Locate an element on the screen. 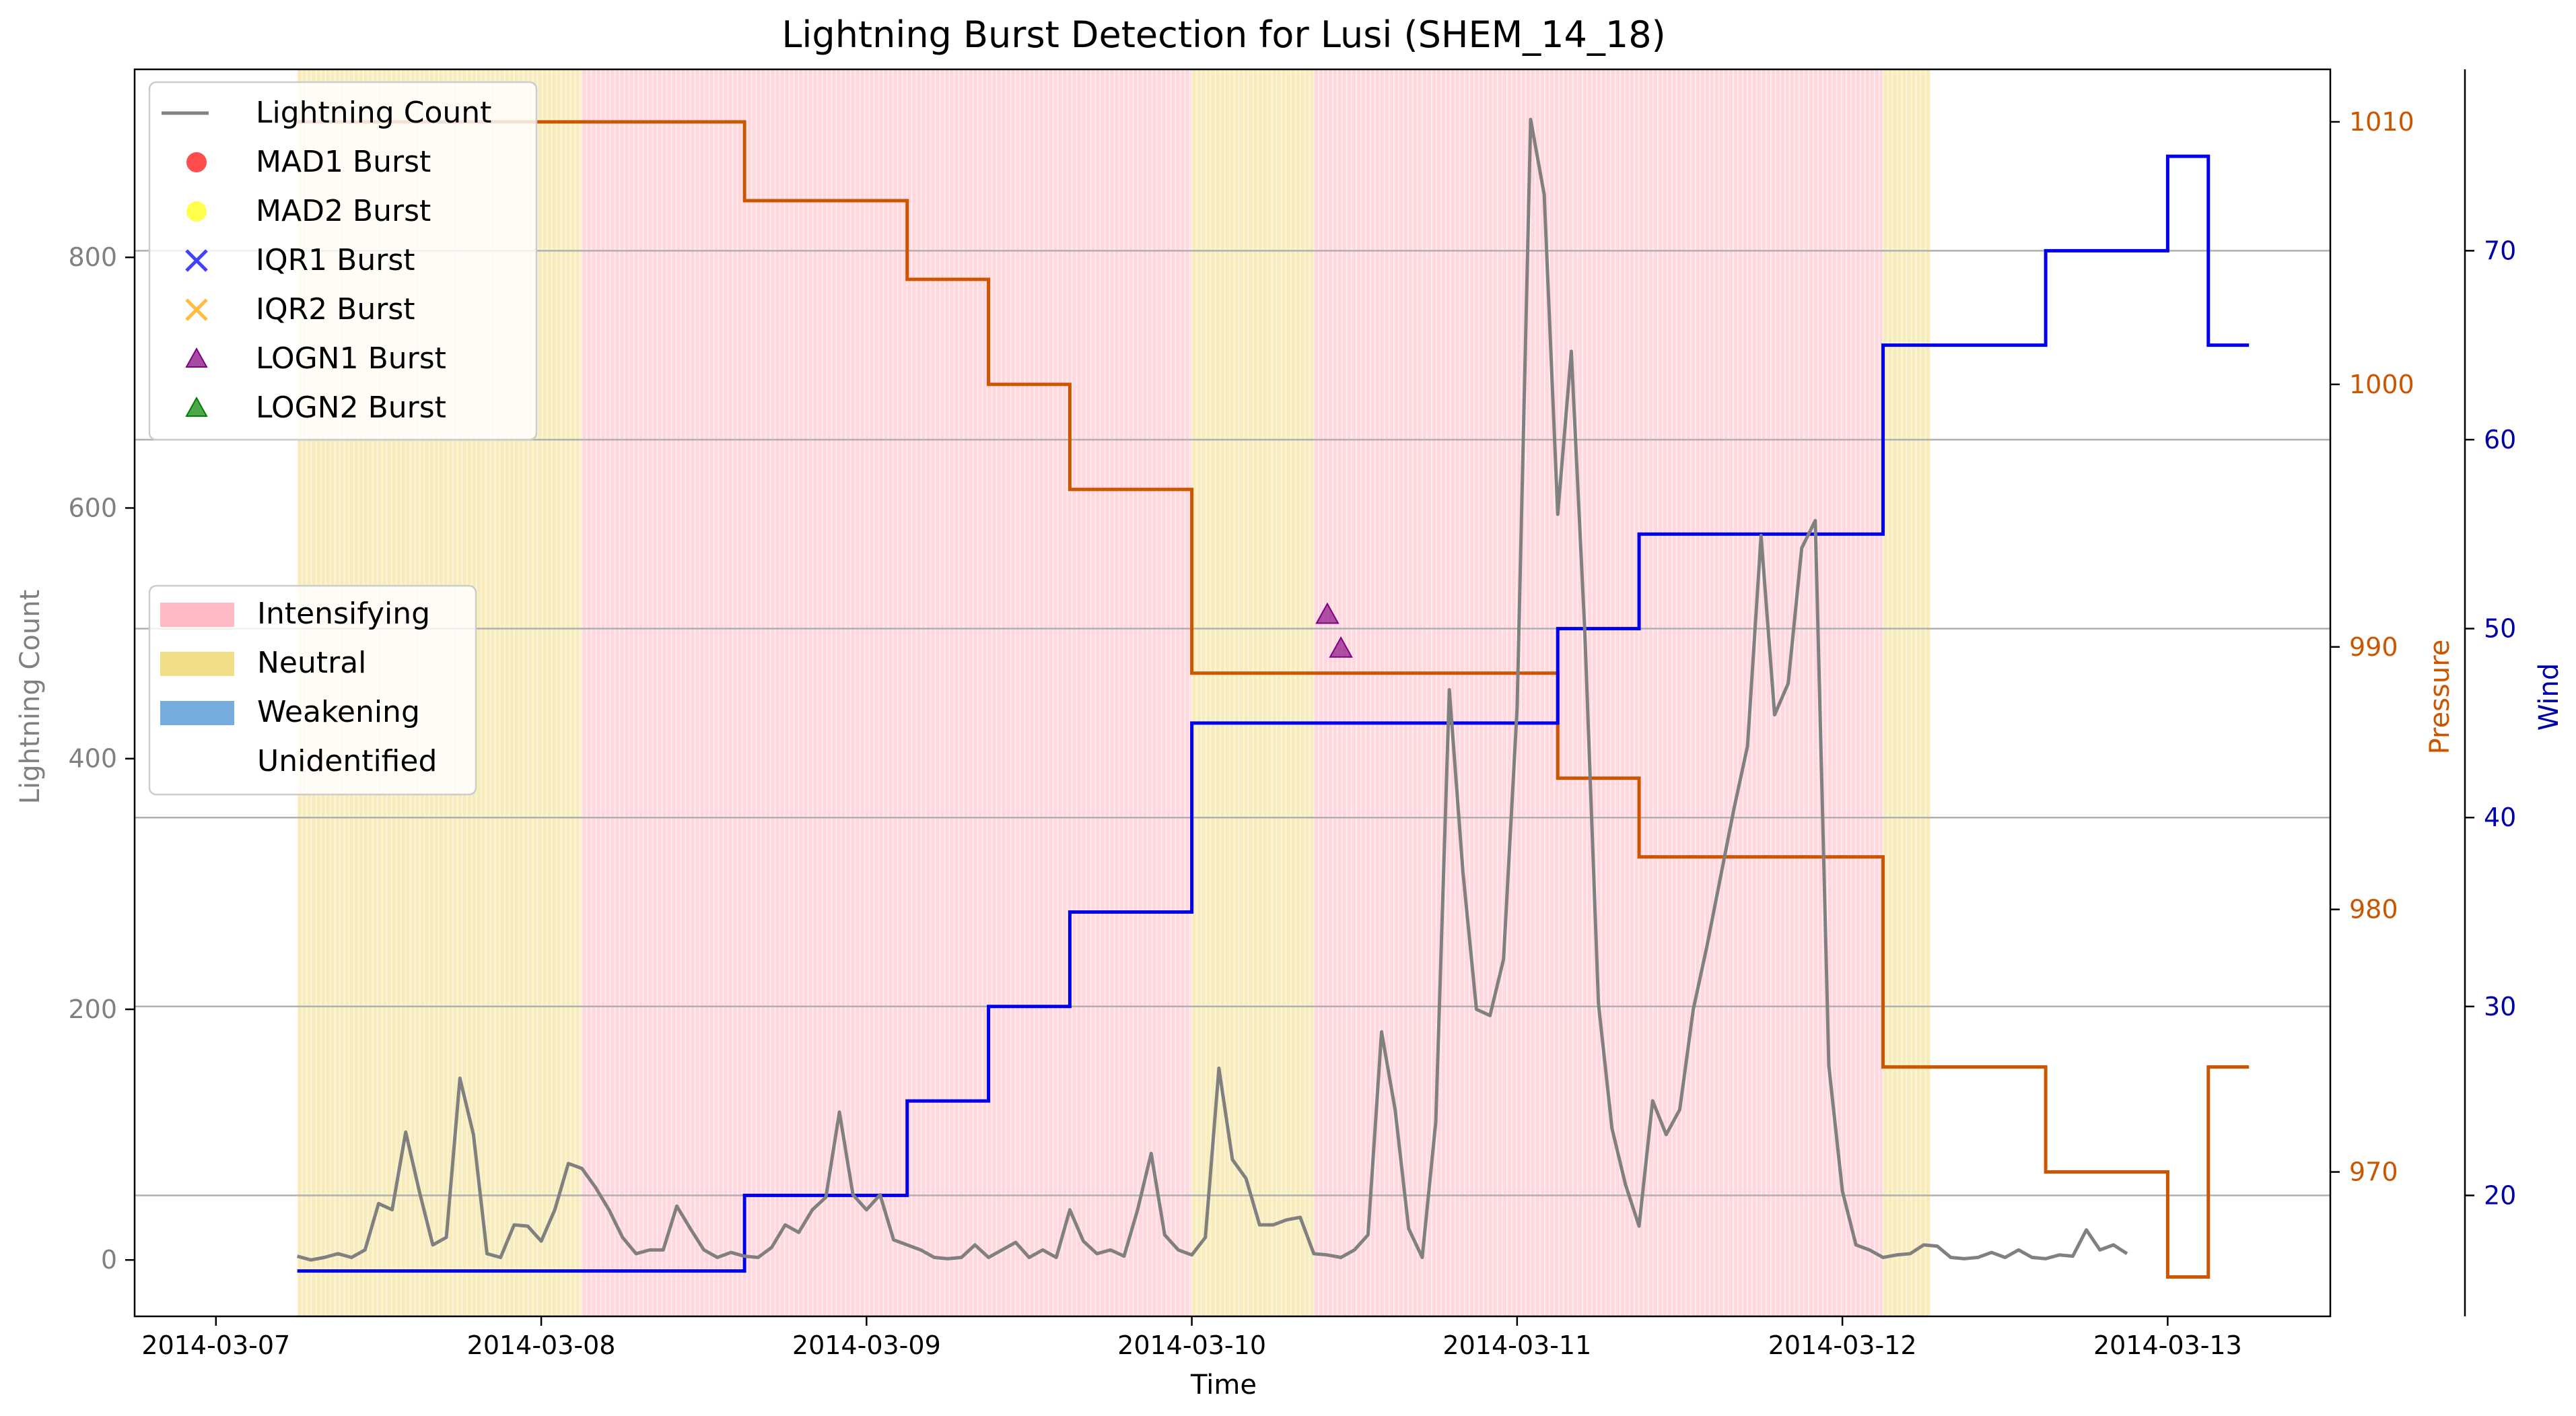  y-axis-label: Lightning Count is located at coordinates (30, 697).